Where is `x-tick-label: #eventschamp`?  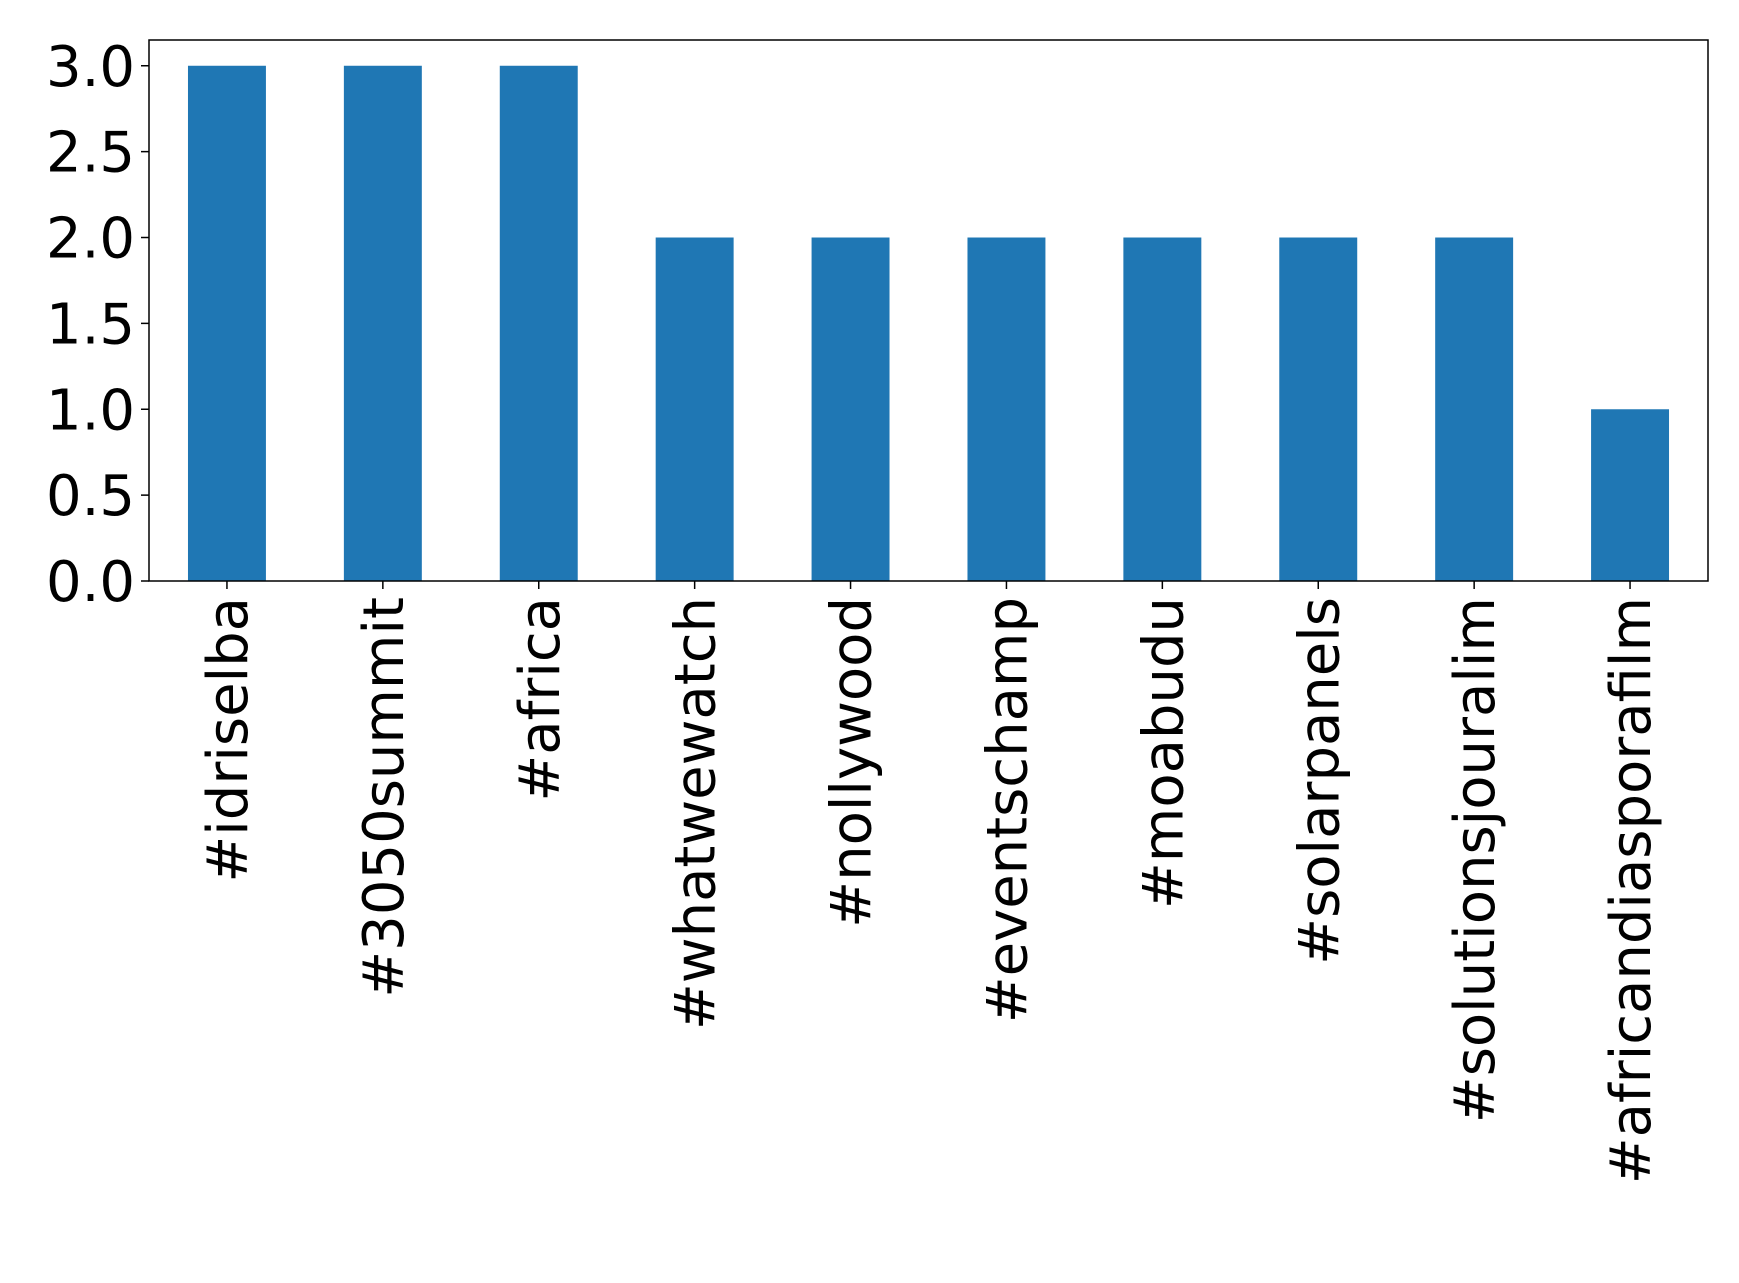 x-tick-label: #eventschamp is located at coordinates (1007, 810).